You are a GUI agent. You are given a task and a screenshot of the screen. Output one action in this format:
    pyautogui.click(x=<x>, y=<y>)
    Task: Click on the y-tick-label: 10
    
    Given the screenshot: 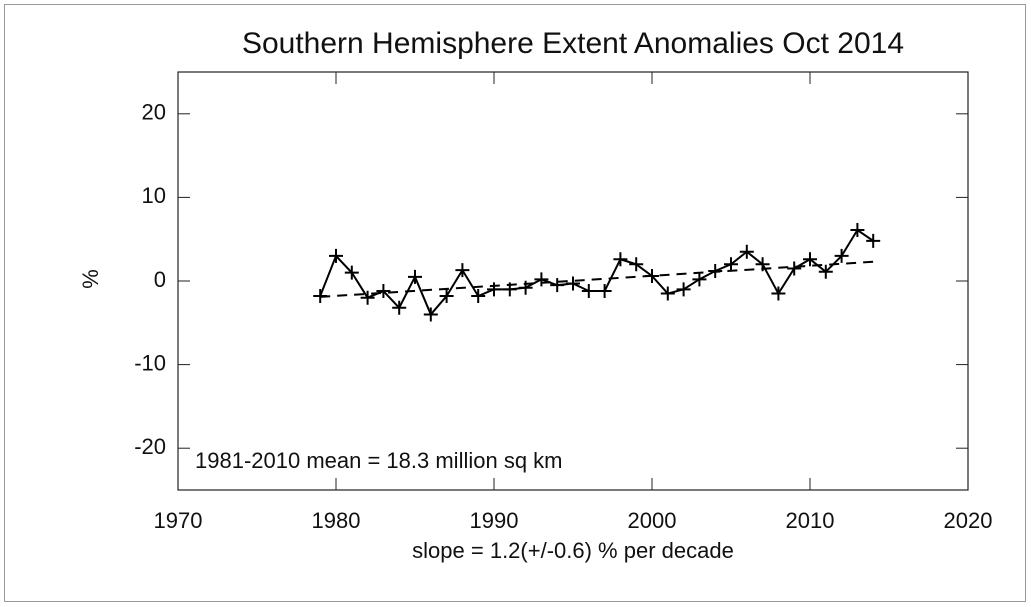 What is the action you would take?
    pyautogui.click(x=154, y=195)
    